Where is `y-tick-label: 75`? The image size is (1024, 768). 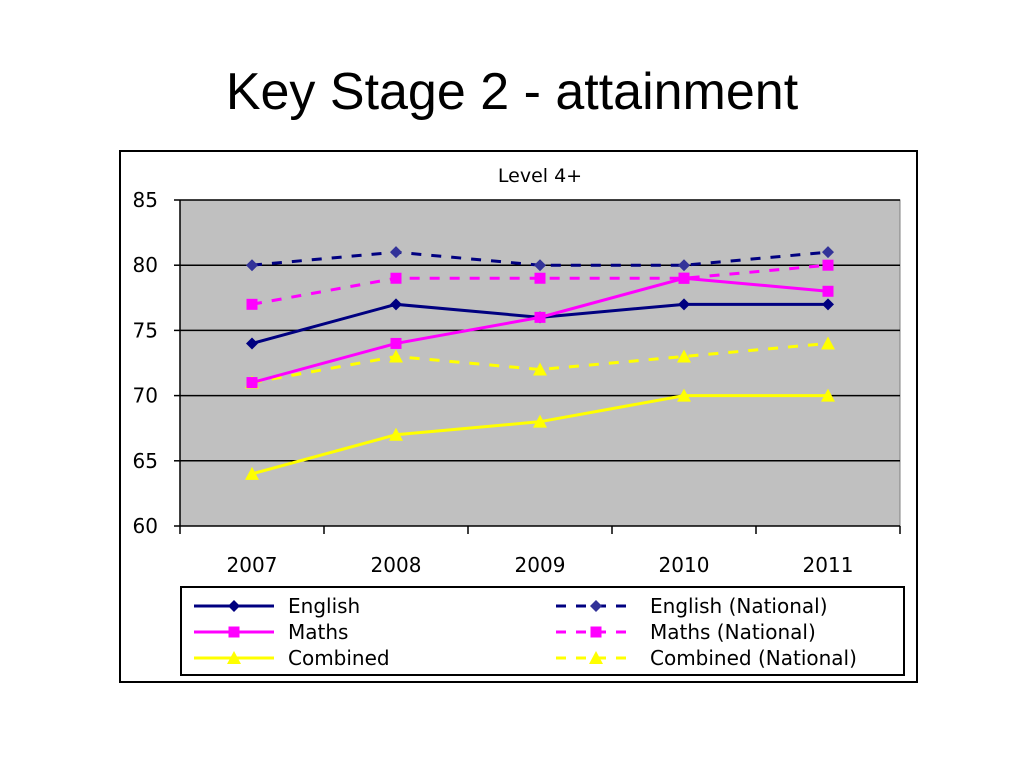
y-tick-label: 75 is located at coordinates (145, 330).